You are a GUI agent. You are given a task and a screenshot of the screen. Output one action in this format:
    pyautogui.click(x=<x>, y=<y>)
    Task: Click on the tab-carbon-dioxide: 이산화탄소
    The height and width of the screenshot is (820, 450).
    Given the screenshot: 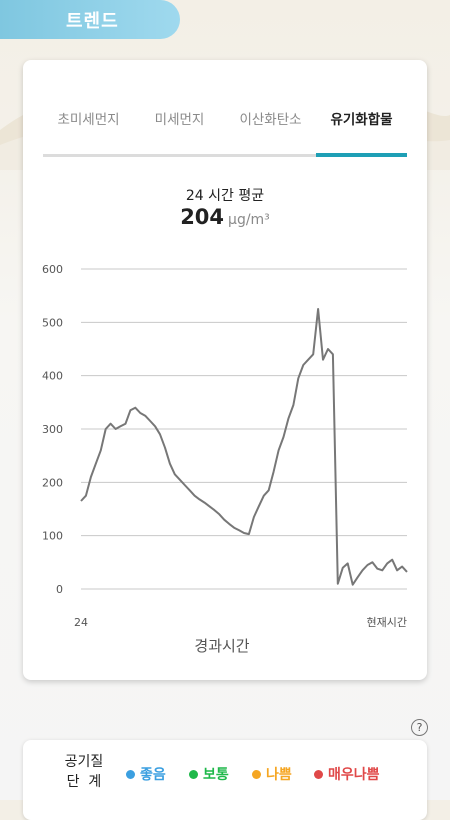 What is the action you would take?
    pyautogui.click(x=270, y=120)
    